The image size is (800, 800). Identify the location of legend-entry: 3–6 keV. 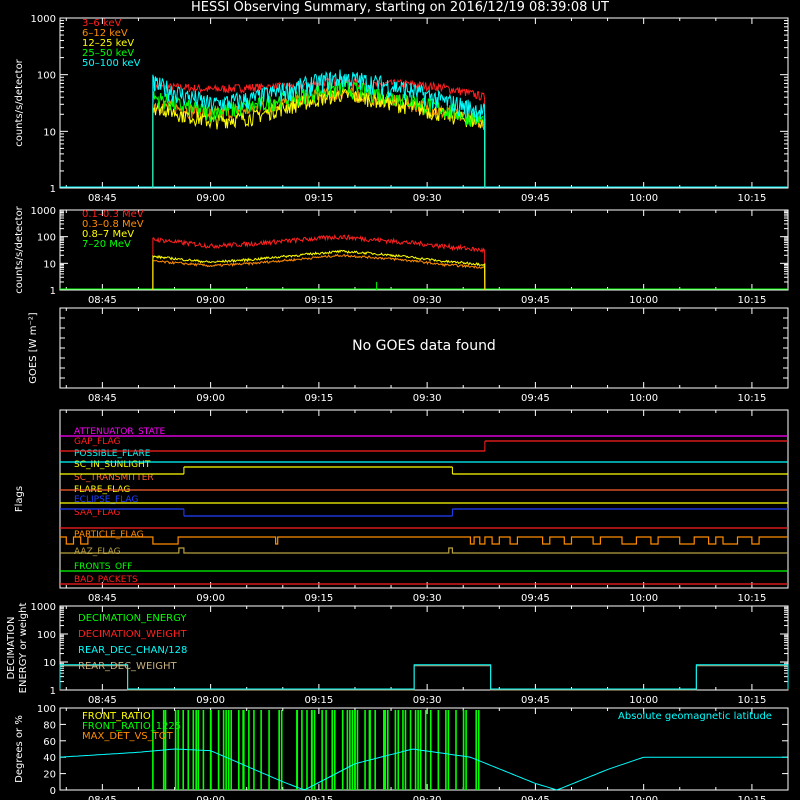
(101, 23).